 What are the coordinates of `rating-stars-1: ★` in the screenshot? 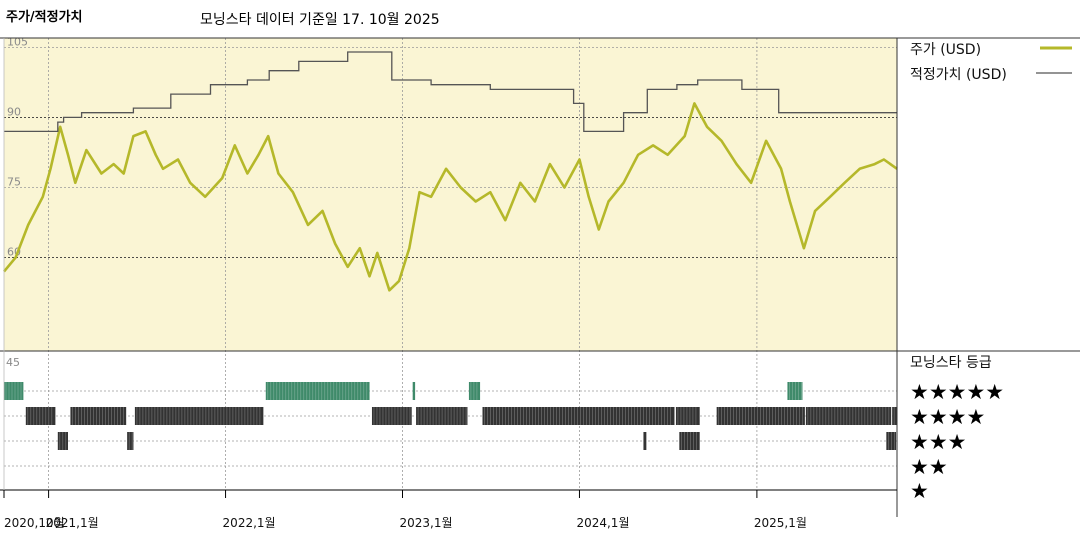 It's located at (919, 491).